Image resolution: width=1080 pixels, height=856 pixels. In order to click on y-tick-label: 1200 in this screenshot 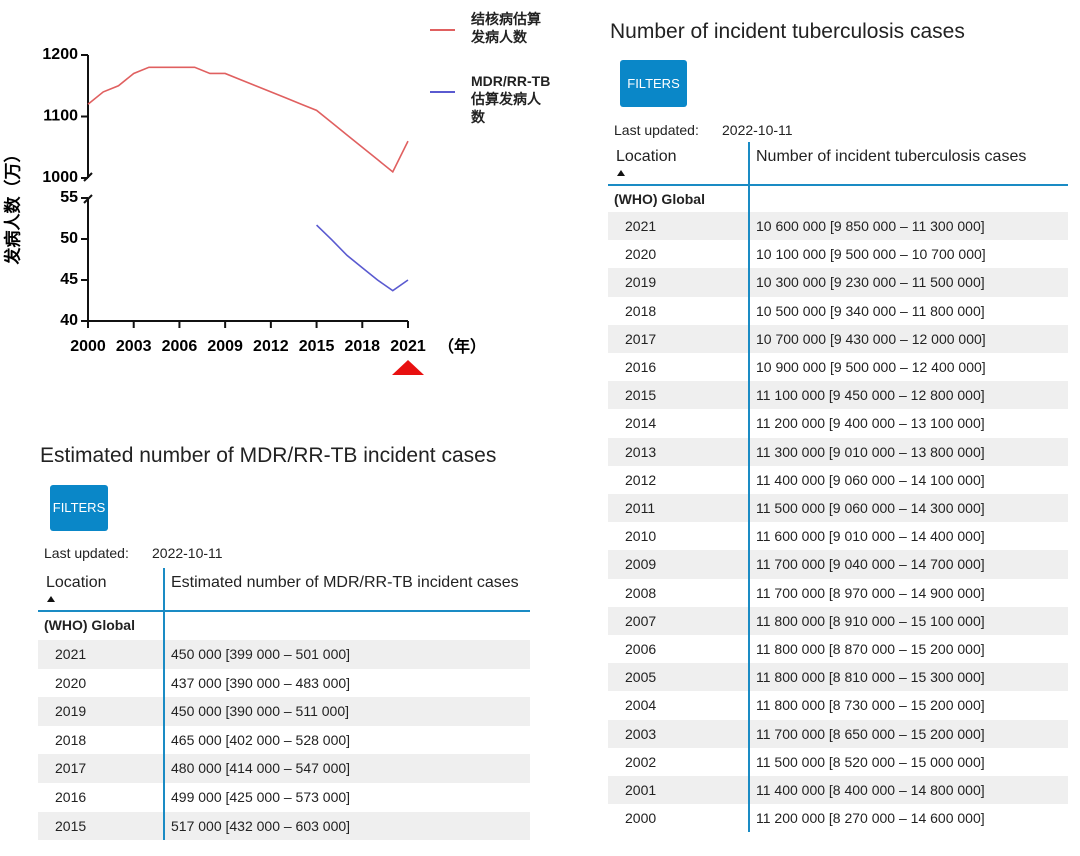, I will do `click(60, 54)`.